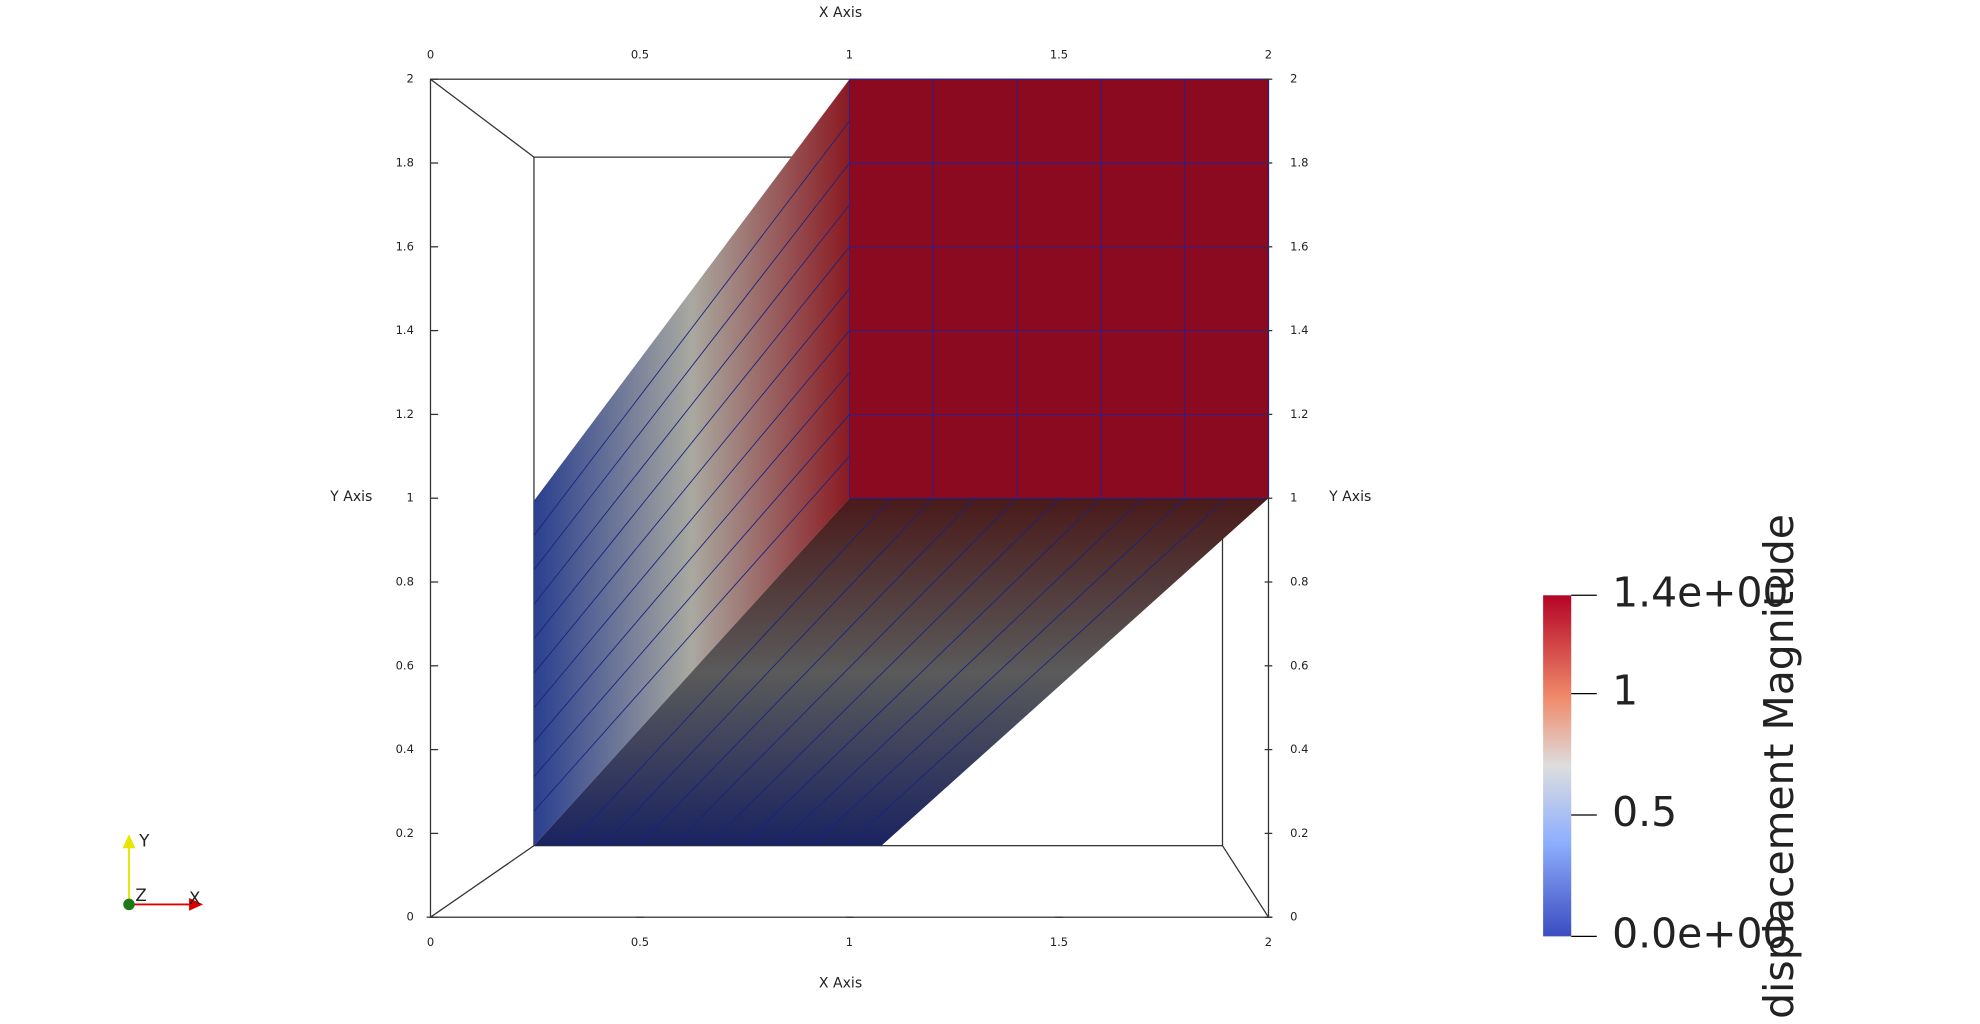 Image resolution: width=1980 pixels, height=1024 pixels. What do you see at coordinates (1779, 766) in the screenshot?
I see `colorbar-title: displacement Magnitude` at bounding box center [1779, 766].